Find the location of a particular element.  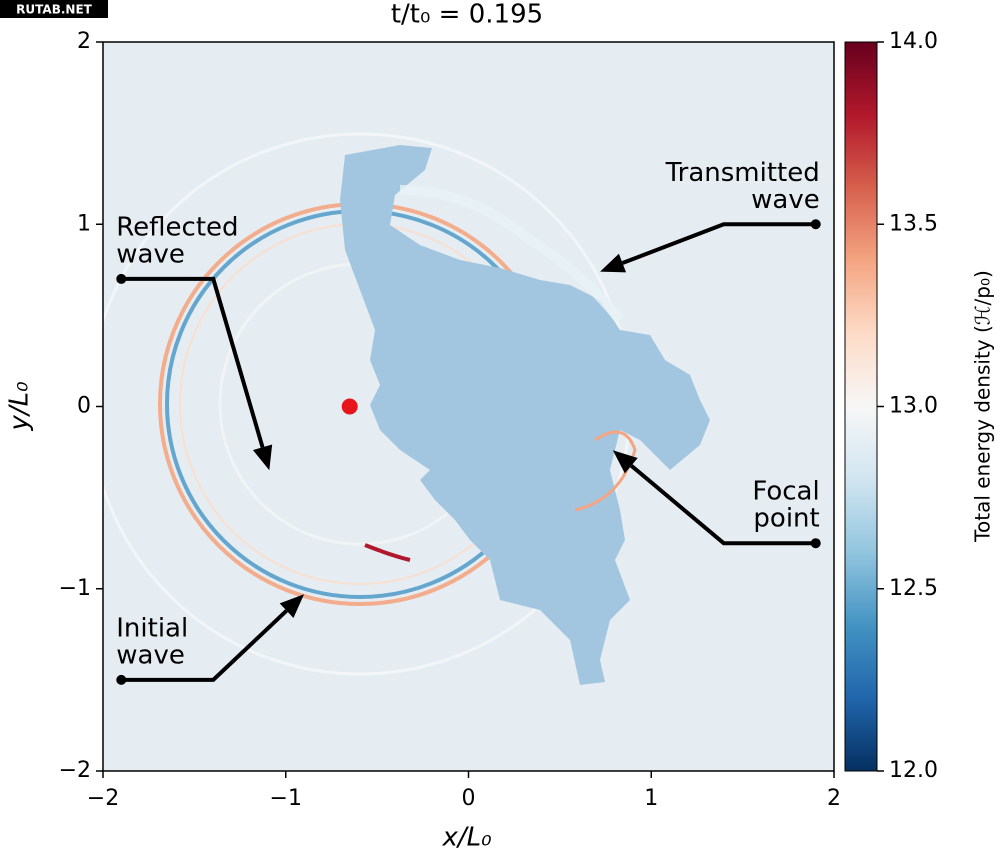

transmitted-wave-band is located at coordinates (511, 254).